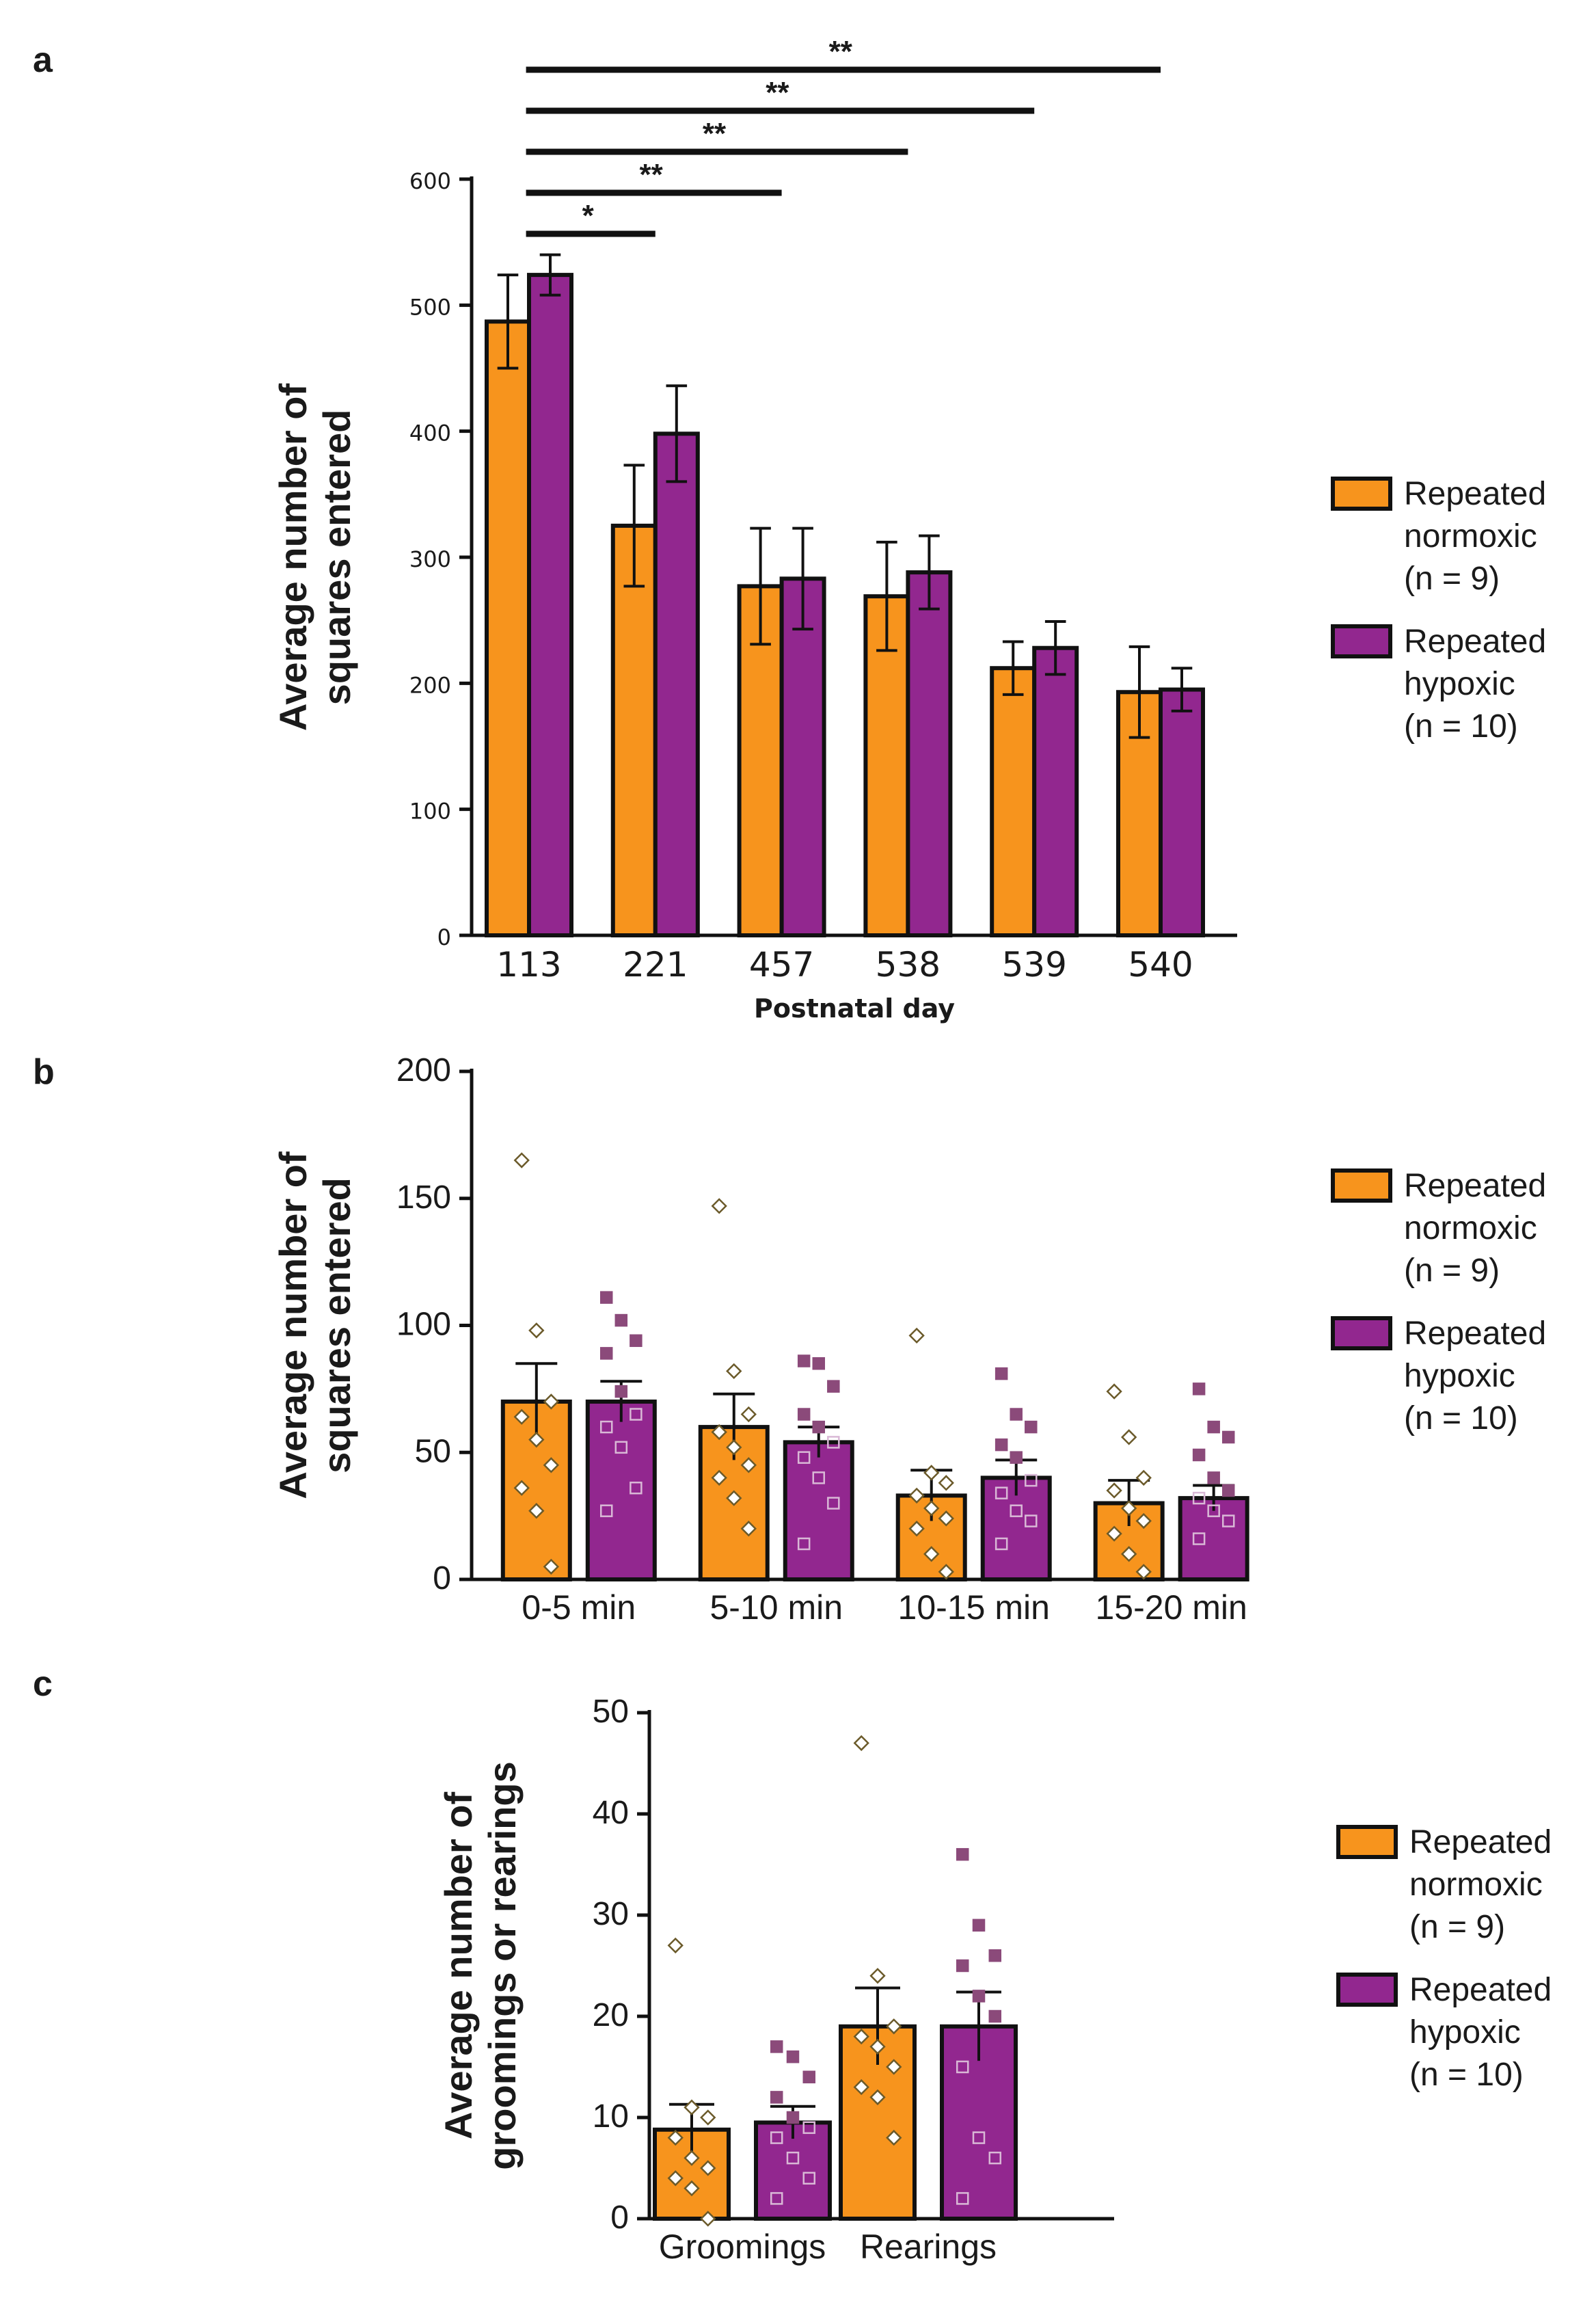  I want to click on y-tick-label: 600, so click(430, 181).